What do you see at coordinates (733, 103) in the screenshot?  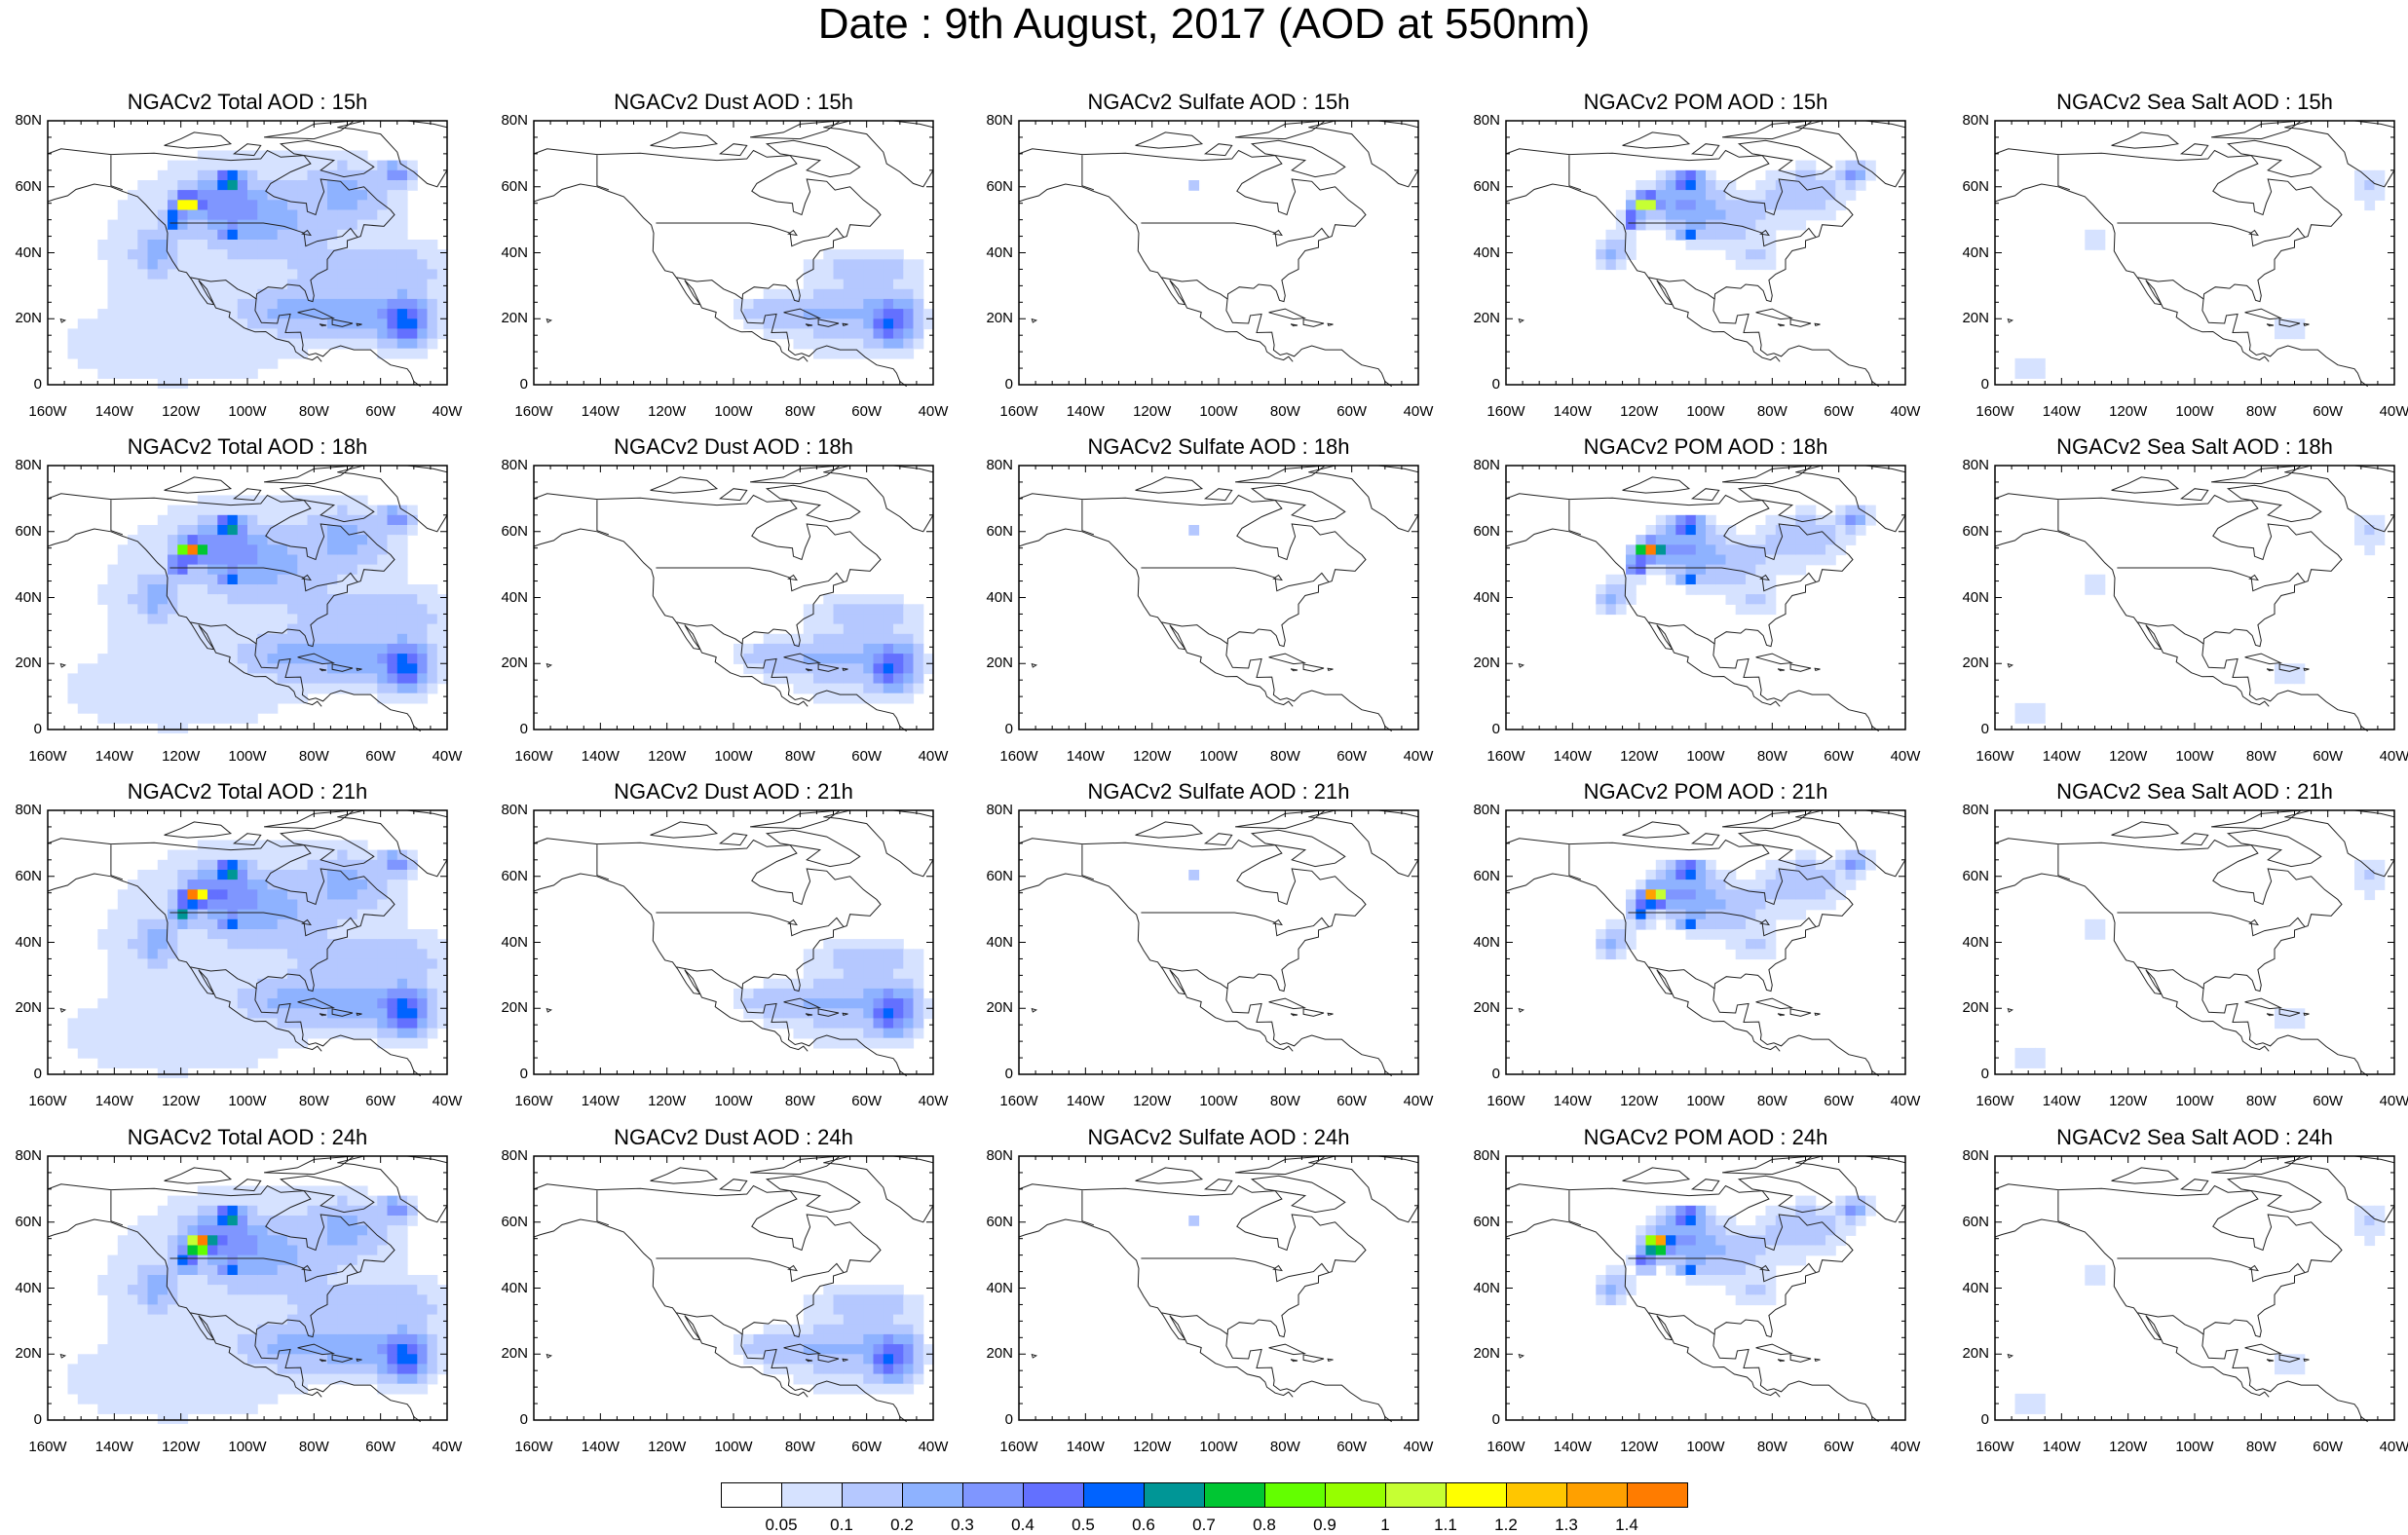 I see `panel-title: NGACv2 Dust AOD : 15h` at bounding box center [733, 103].